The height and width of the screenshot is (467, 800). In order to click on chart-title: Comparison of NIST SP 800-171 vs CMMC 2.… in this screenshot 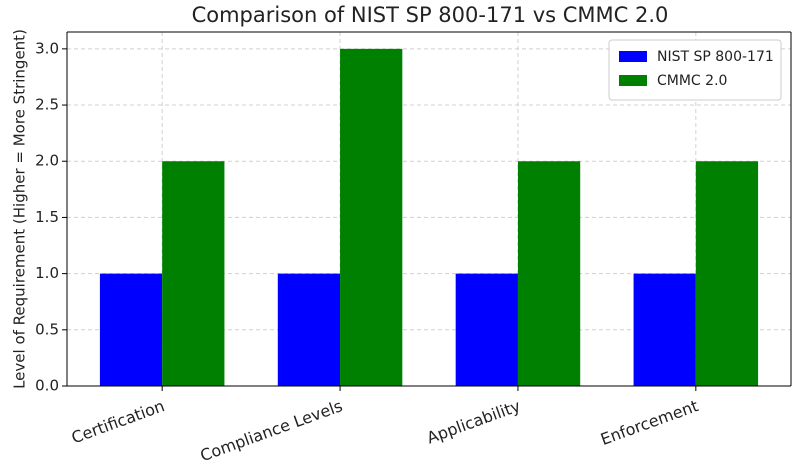, I will do `click(430, 15)`.